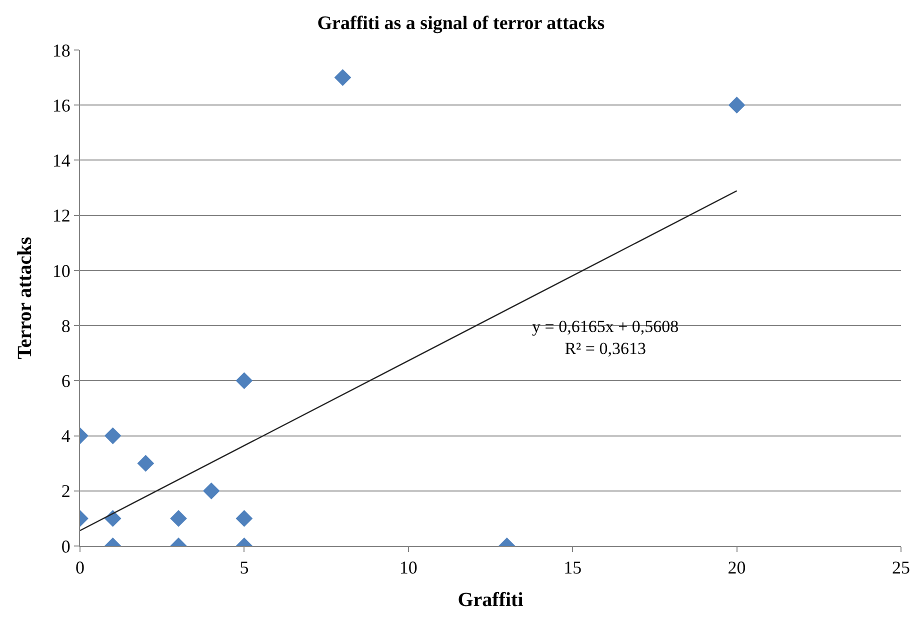  What do you see at coordinates (605, 337) in the screenshot?
I see `annotation: y = 0,6165x + 0,5608 R² = 0,3613` at bounding box center [605, 337].